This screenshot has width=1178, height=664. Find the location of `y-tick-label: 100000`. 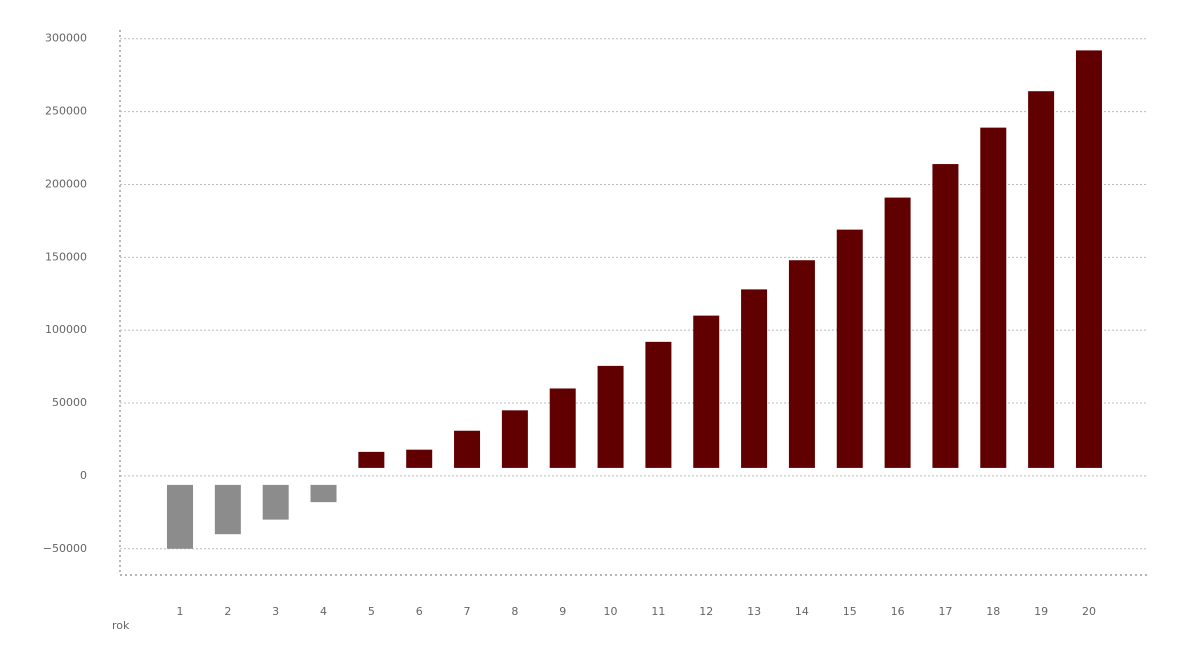

y-tick-label: 100000 is located at coordinates (66, 329).